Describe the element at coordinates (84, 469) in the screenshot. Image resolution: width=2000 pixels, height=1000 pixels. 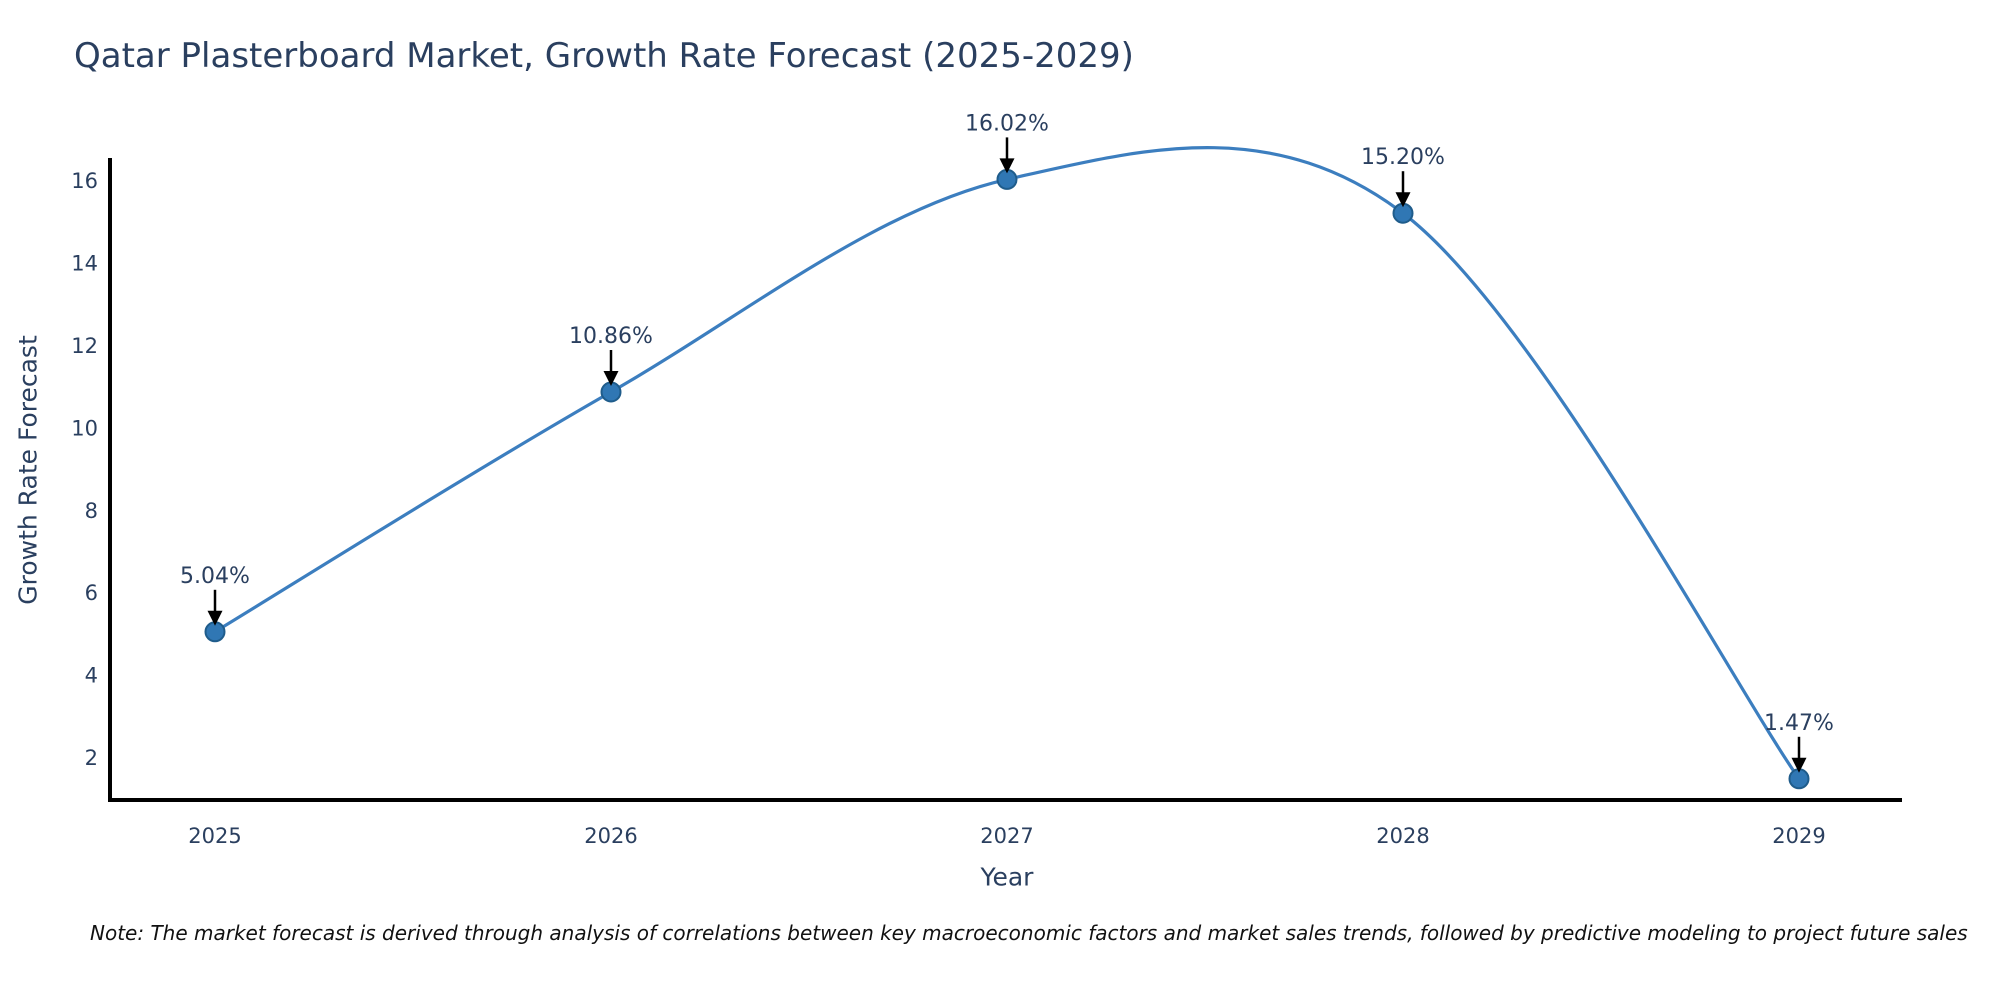
I see `y-axis-tick-labels: 2 4 6 8 10 12 14 16` at that location.